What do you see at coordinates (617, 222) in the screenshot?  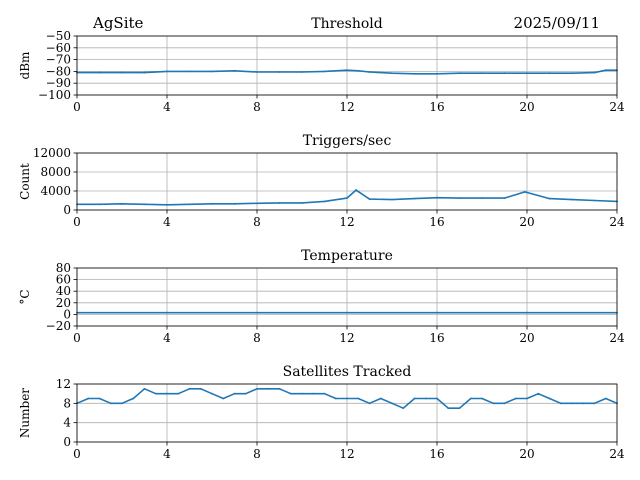 I see `triggers-sec-x-tick-label: 24` at bounding box center [617, 222].